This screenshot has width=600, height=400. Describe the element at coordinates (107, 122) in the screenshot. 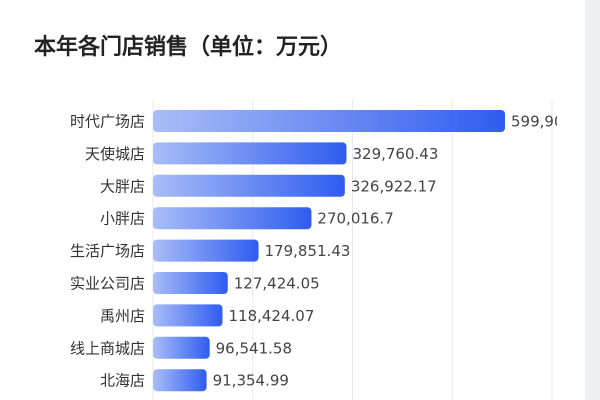

I see `y-tick-label: 时代广场店` at that location.